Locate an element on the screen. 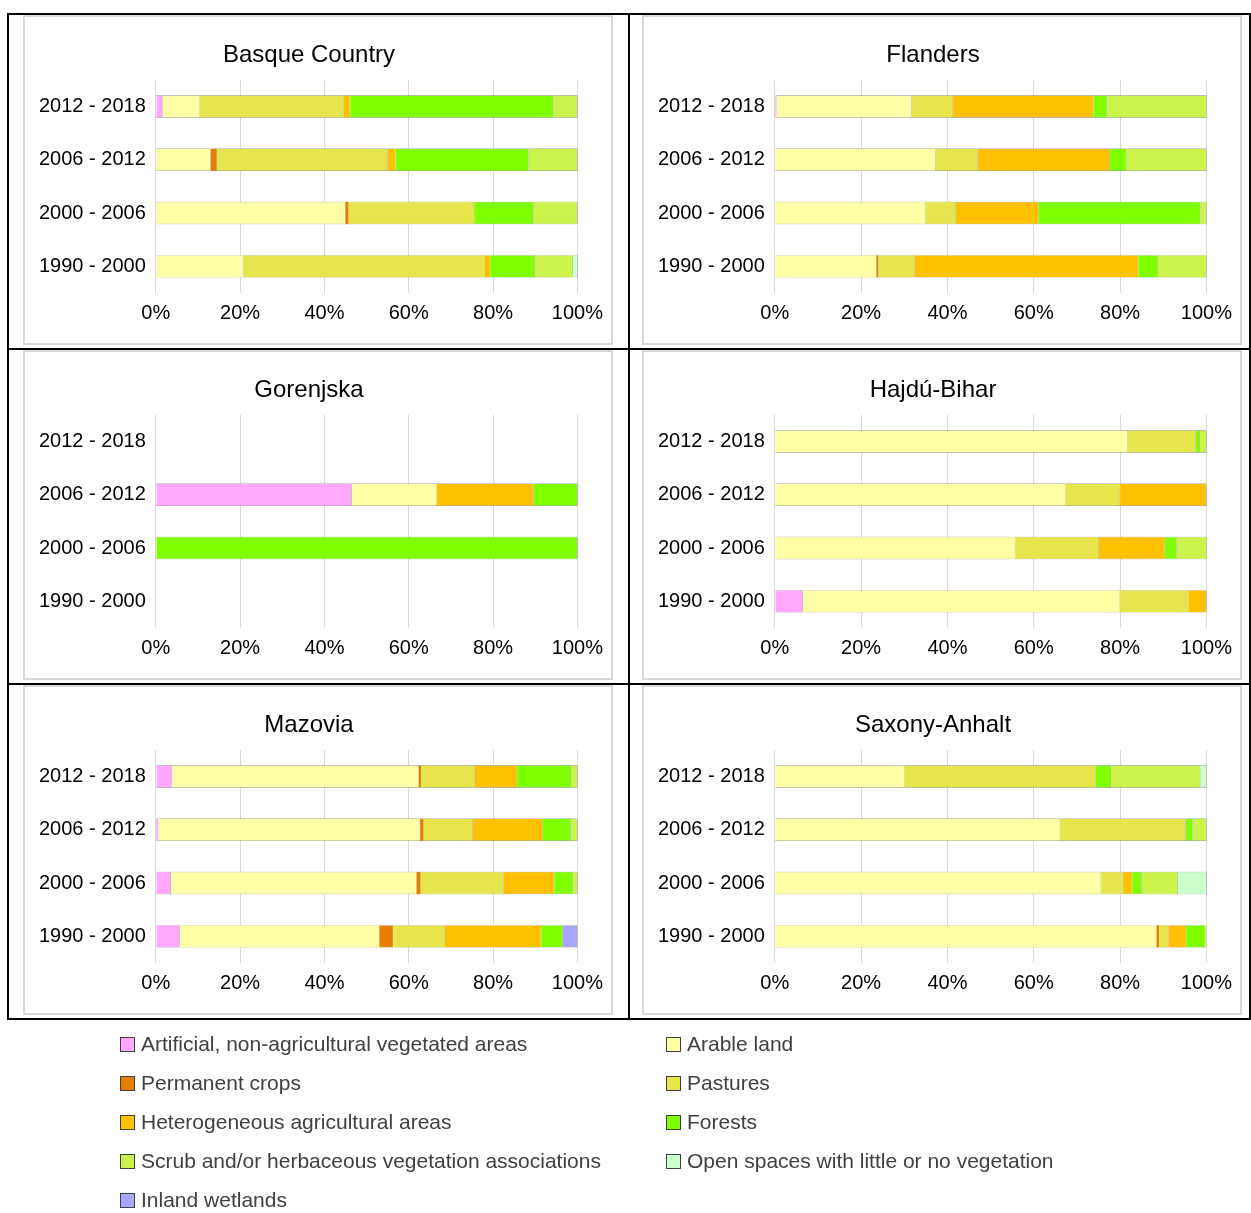 This screenshot has width=1251, height=1213. legend-label: Forests is located at coordinates (722, 1122).